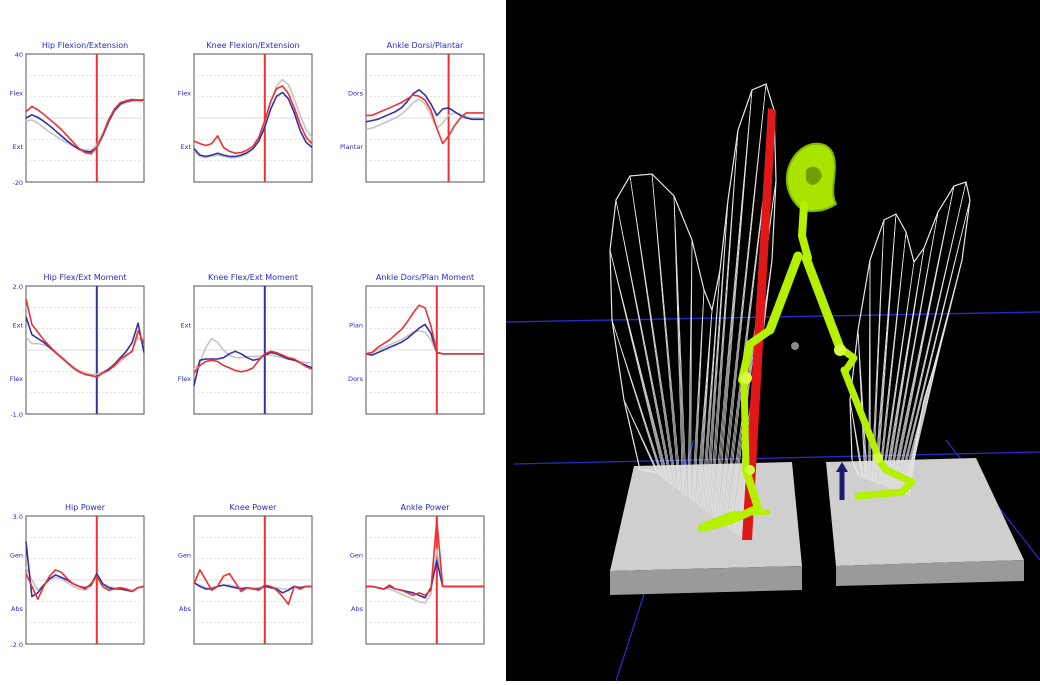 The width and height of the screenshot is (1040, 685). What do you see at coordinates (16, 645) in the screenshot?
I see `y-tick-label: -2.0` at bounding box center [16, 645].